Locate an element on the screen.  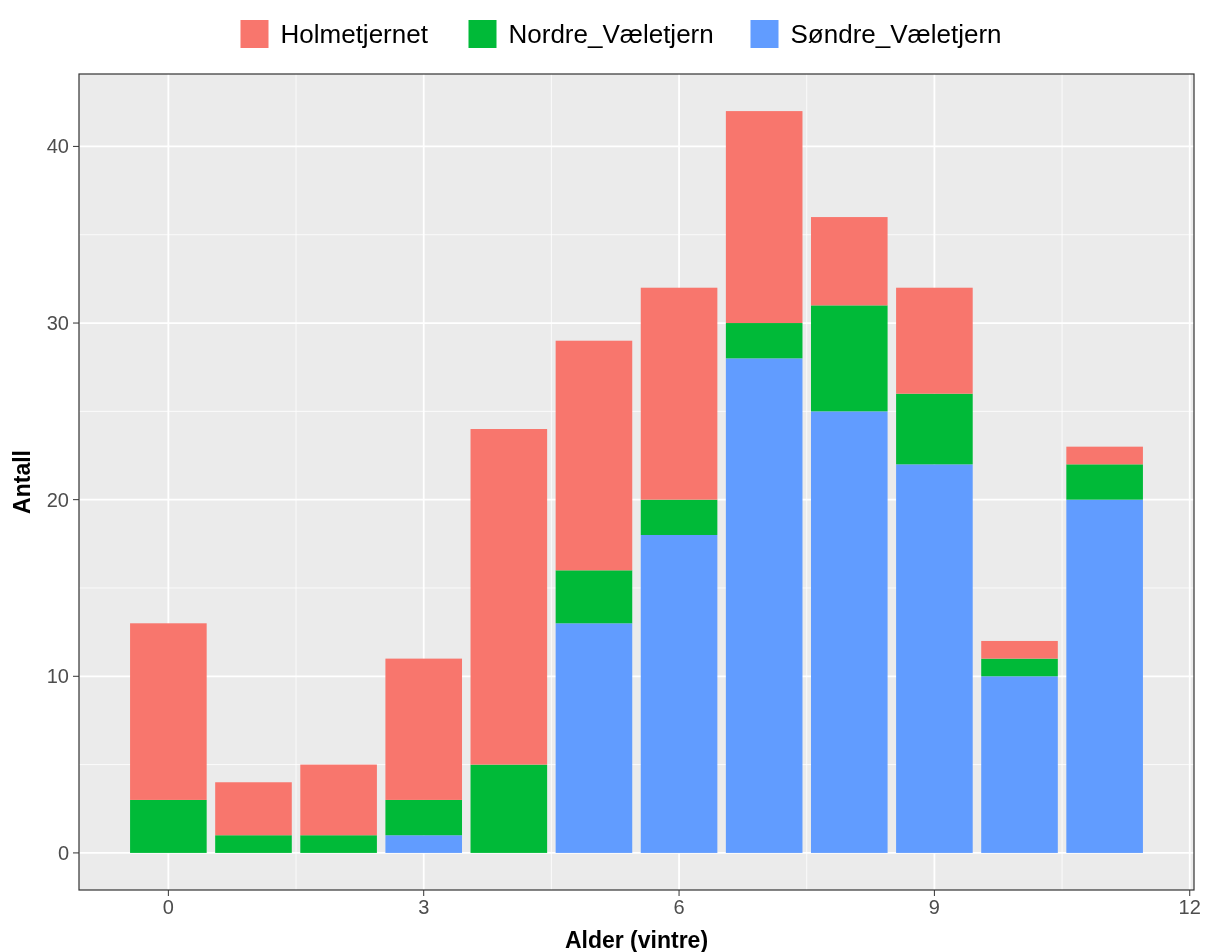
legend-label: Nordre_Væletjern is located at coordinates (611, 34).